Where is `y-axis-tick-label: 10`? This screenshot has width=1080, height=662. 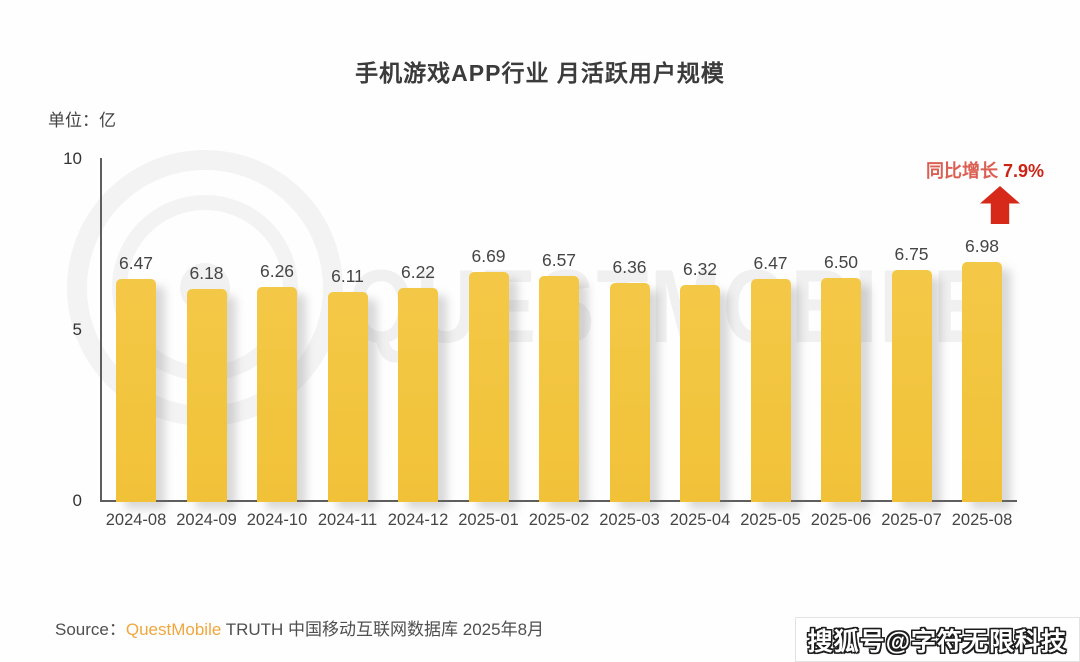 y-axis-tick-label: 10 is located at coordinates (72, 158).